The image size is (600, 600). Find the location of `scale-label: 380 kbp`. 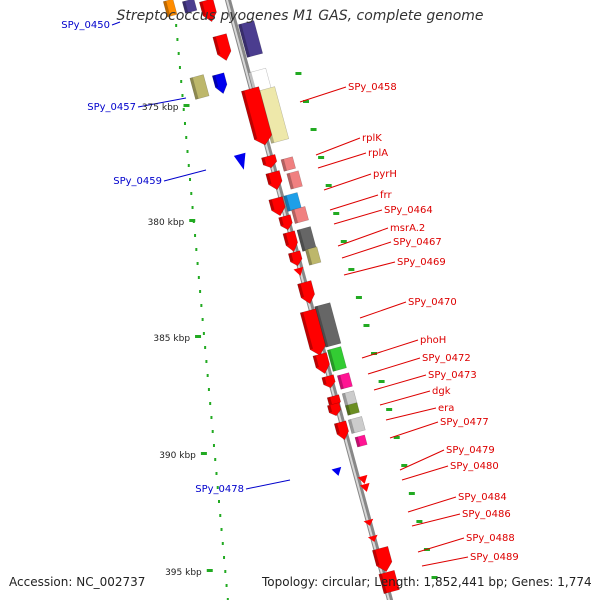

scale-label: 380 kbp is located at coordinates (166, 223).